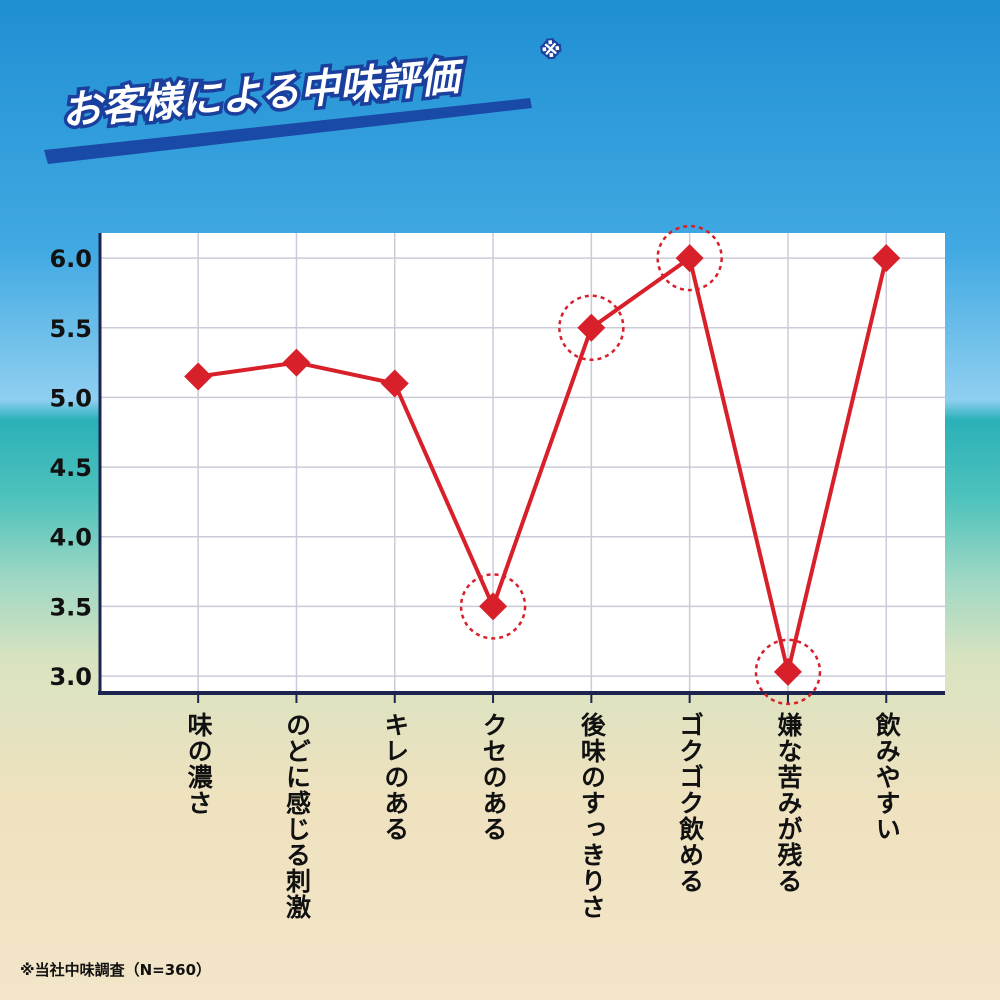  What do you see at coordinates (70, 607) in the screenshot?
I see `y-tick-label: 3.5` at bounding box center [70, 607].